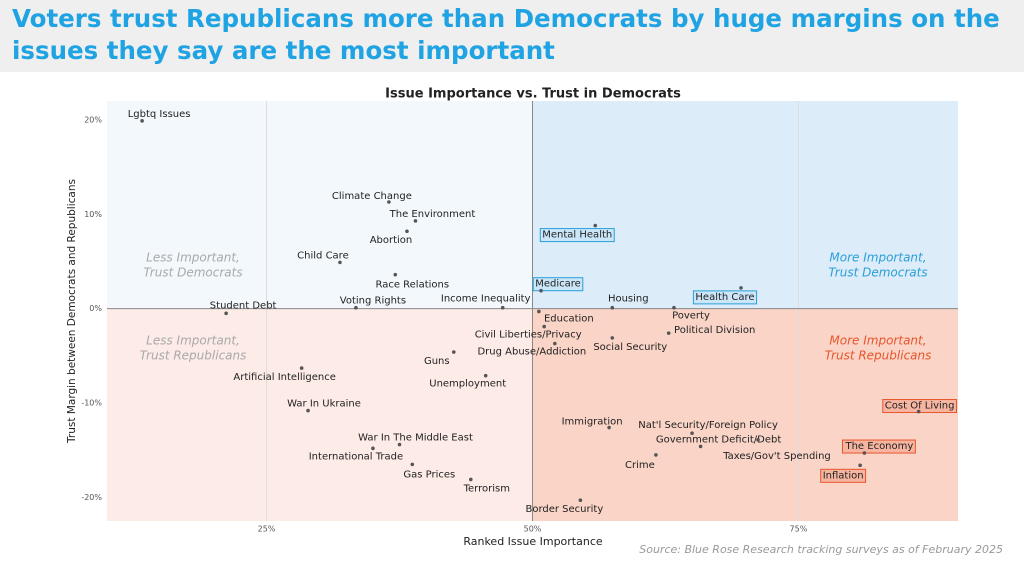 The height and width of the screenshot is (563, 1024). I want to click on point-label: Health Care, so click(724, 297).